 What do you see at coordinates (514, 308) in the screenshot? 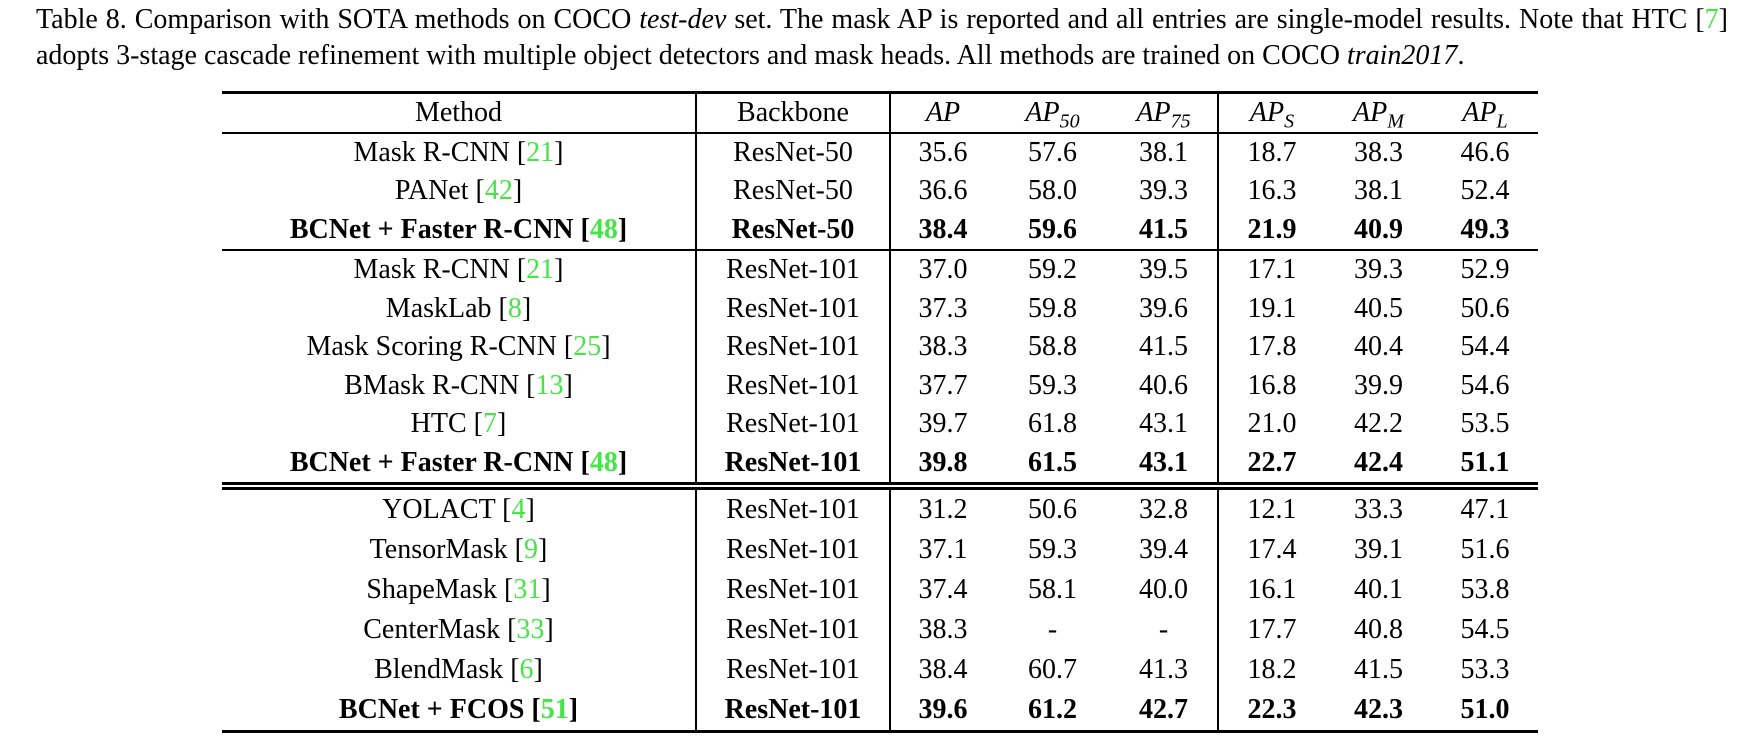
I see `citation-number: 8` at bounding box center [514, 308].